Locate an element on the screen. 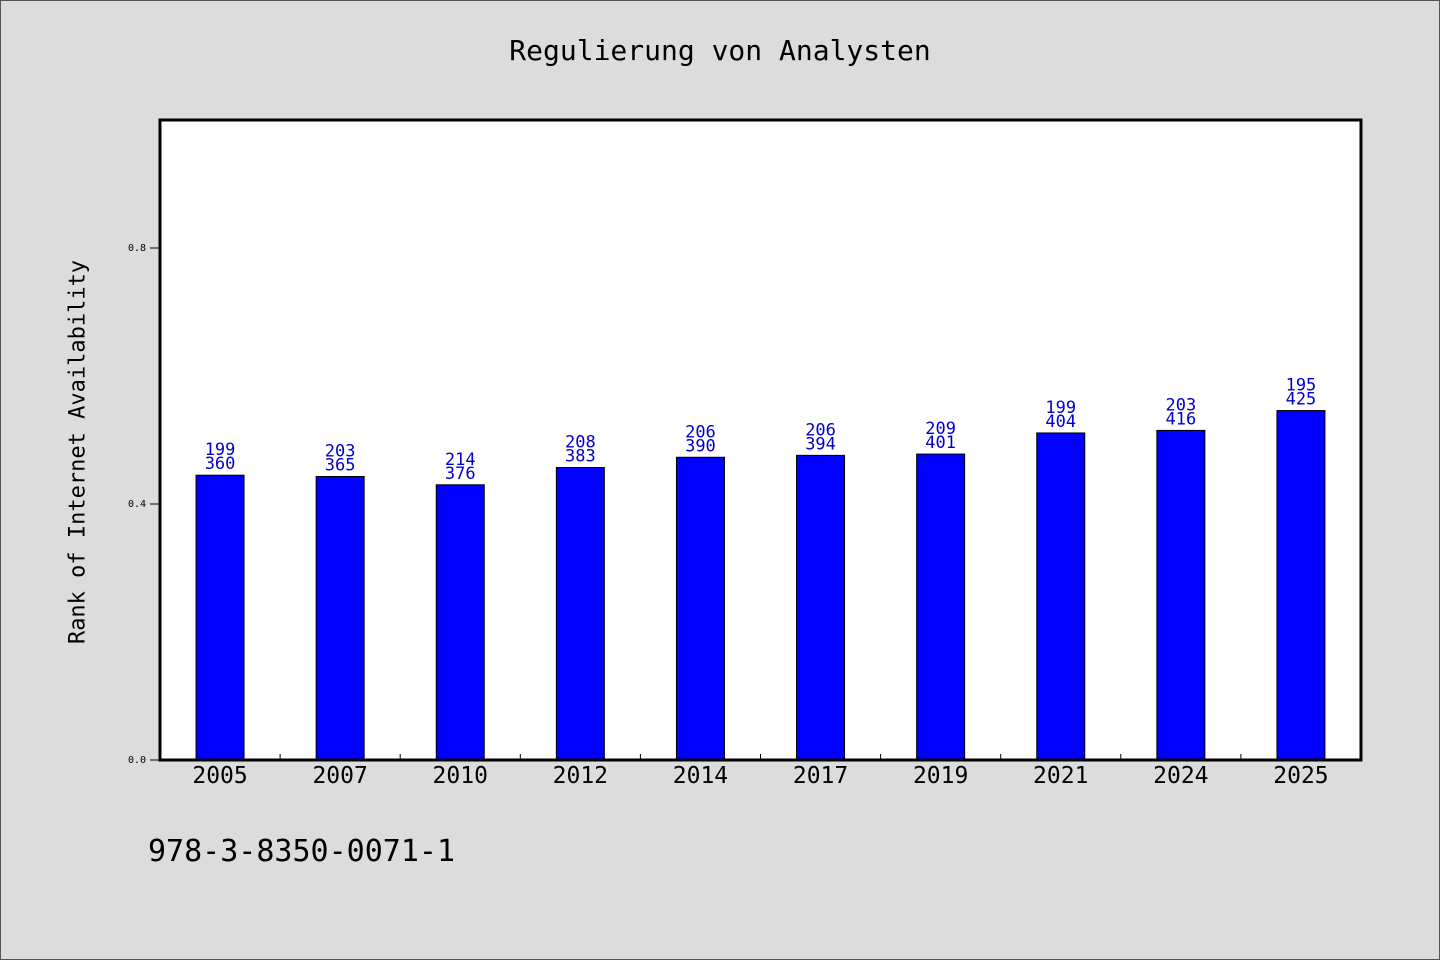 This screenshot has width=1440, height=960. x-tick-label: 2019 is located at coordinates (940, 776).